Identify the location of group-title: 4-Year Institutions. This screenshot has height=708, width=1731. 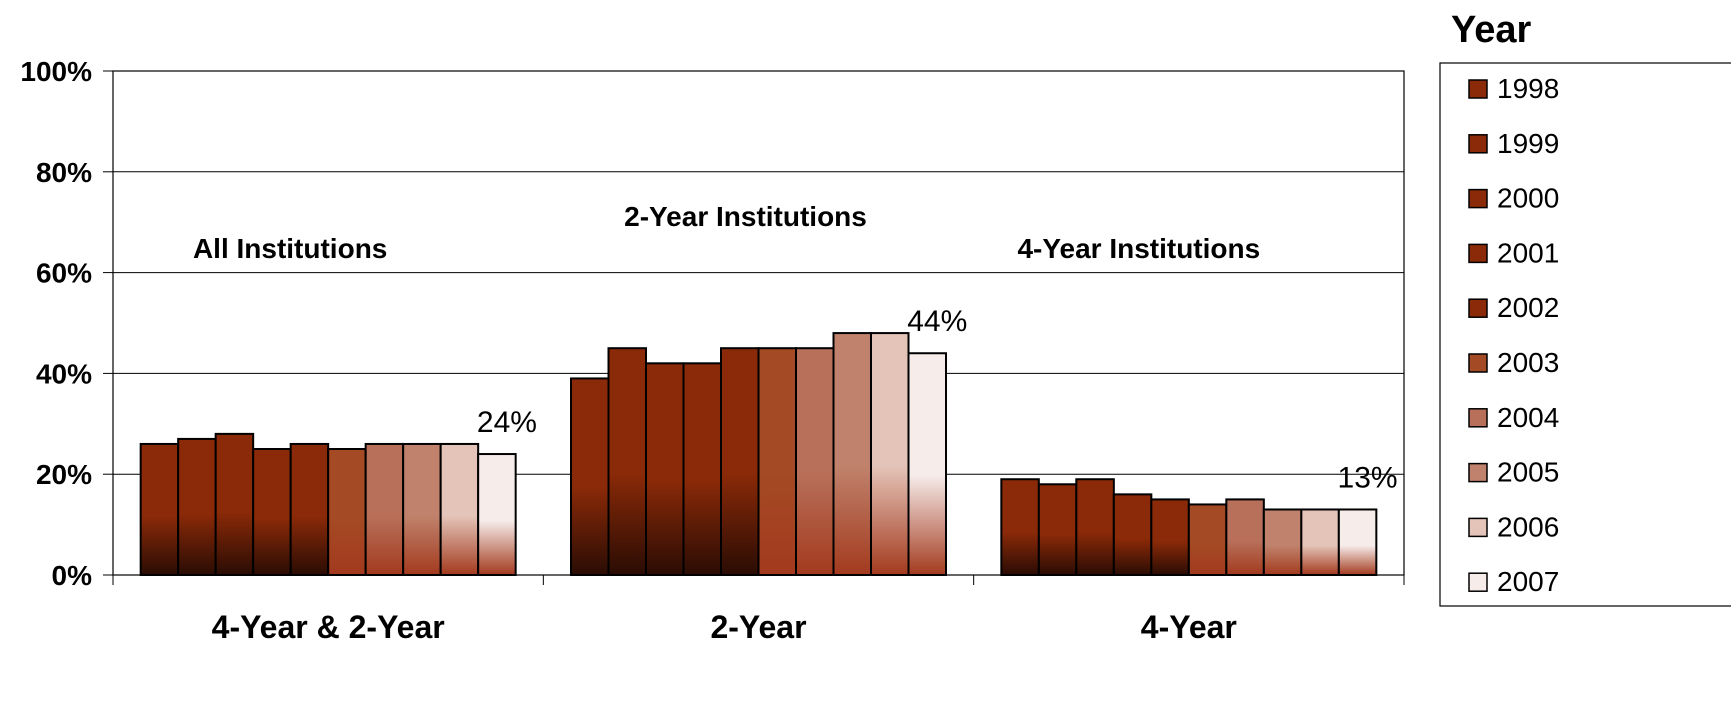
(1138, 248).